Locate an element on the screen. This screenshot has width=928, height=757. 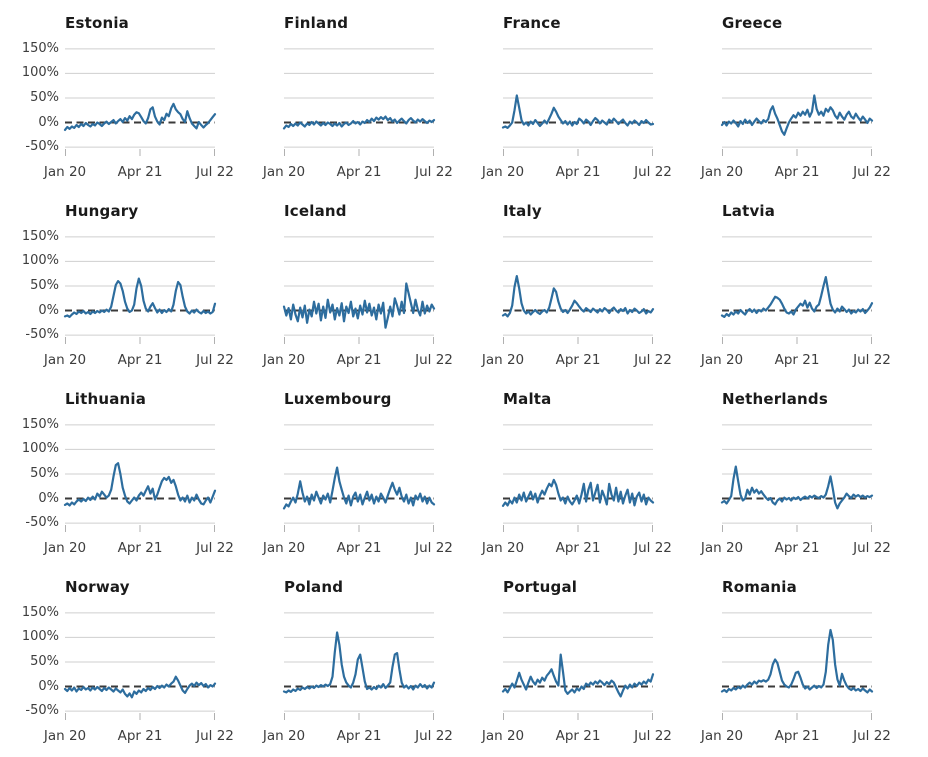
chart-title: Norway is located at coordinates (97, 587).